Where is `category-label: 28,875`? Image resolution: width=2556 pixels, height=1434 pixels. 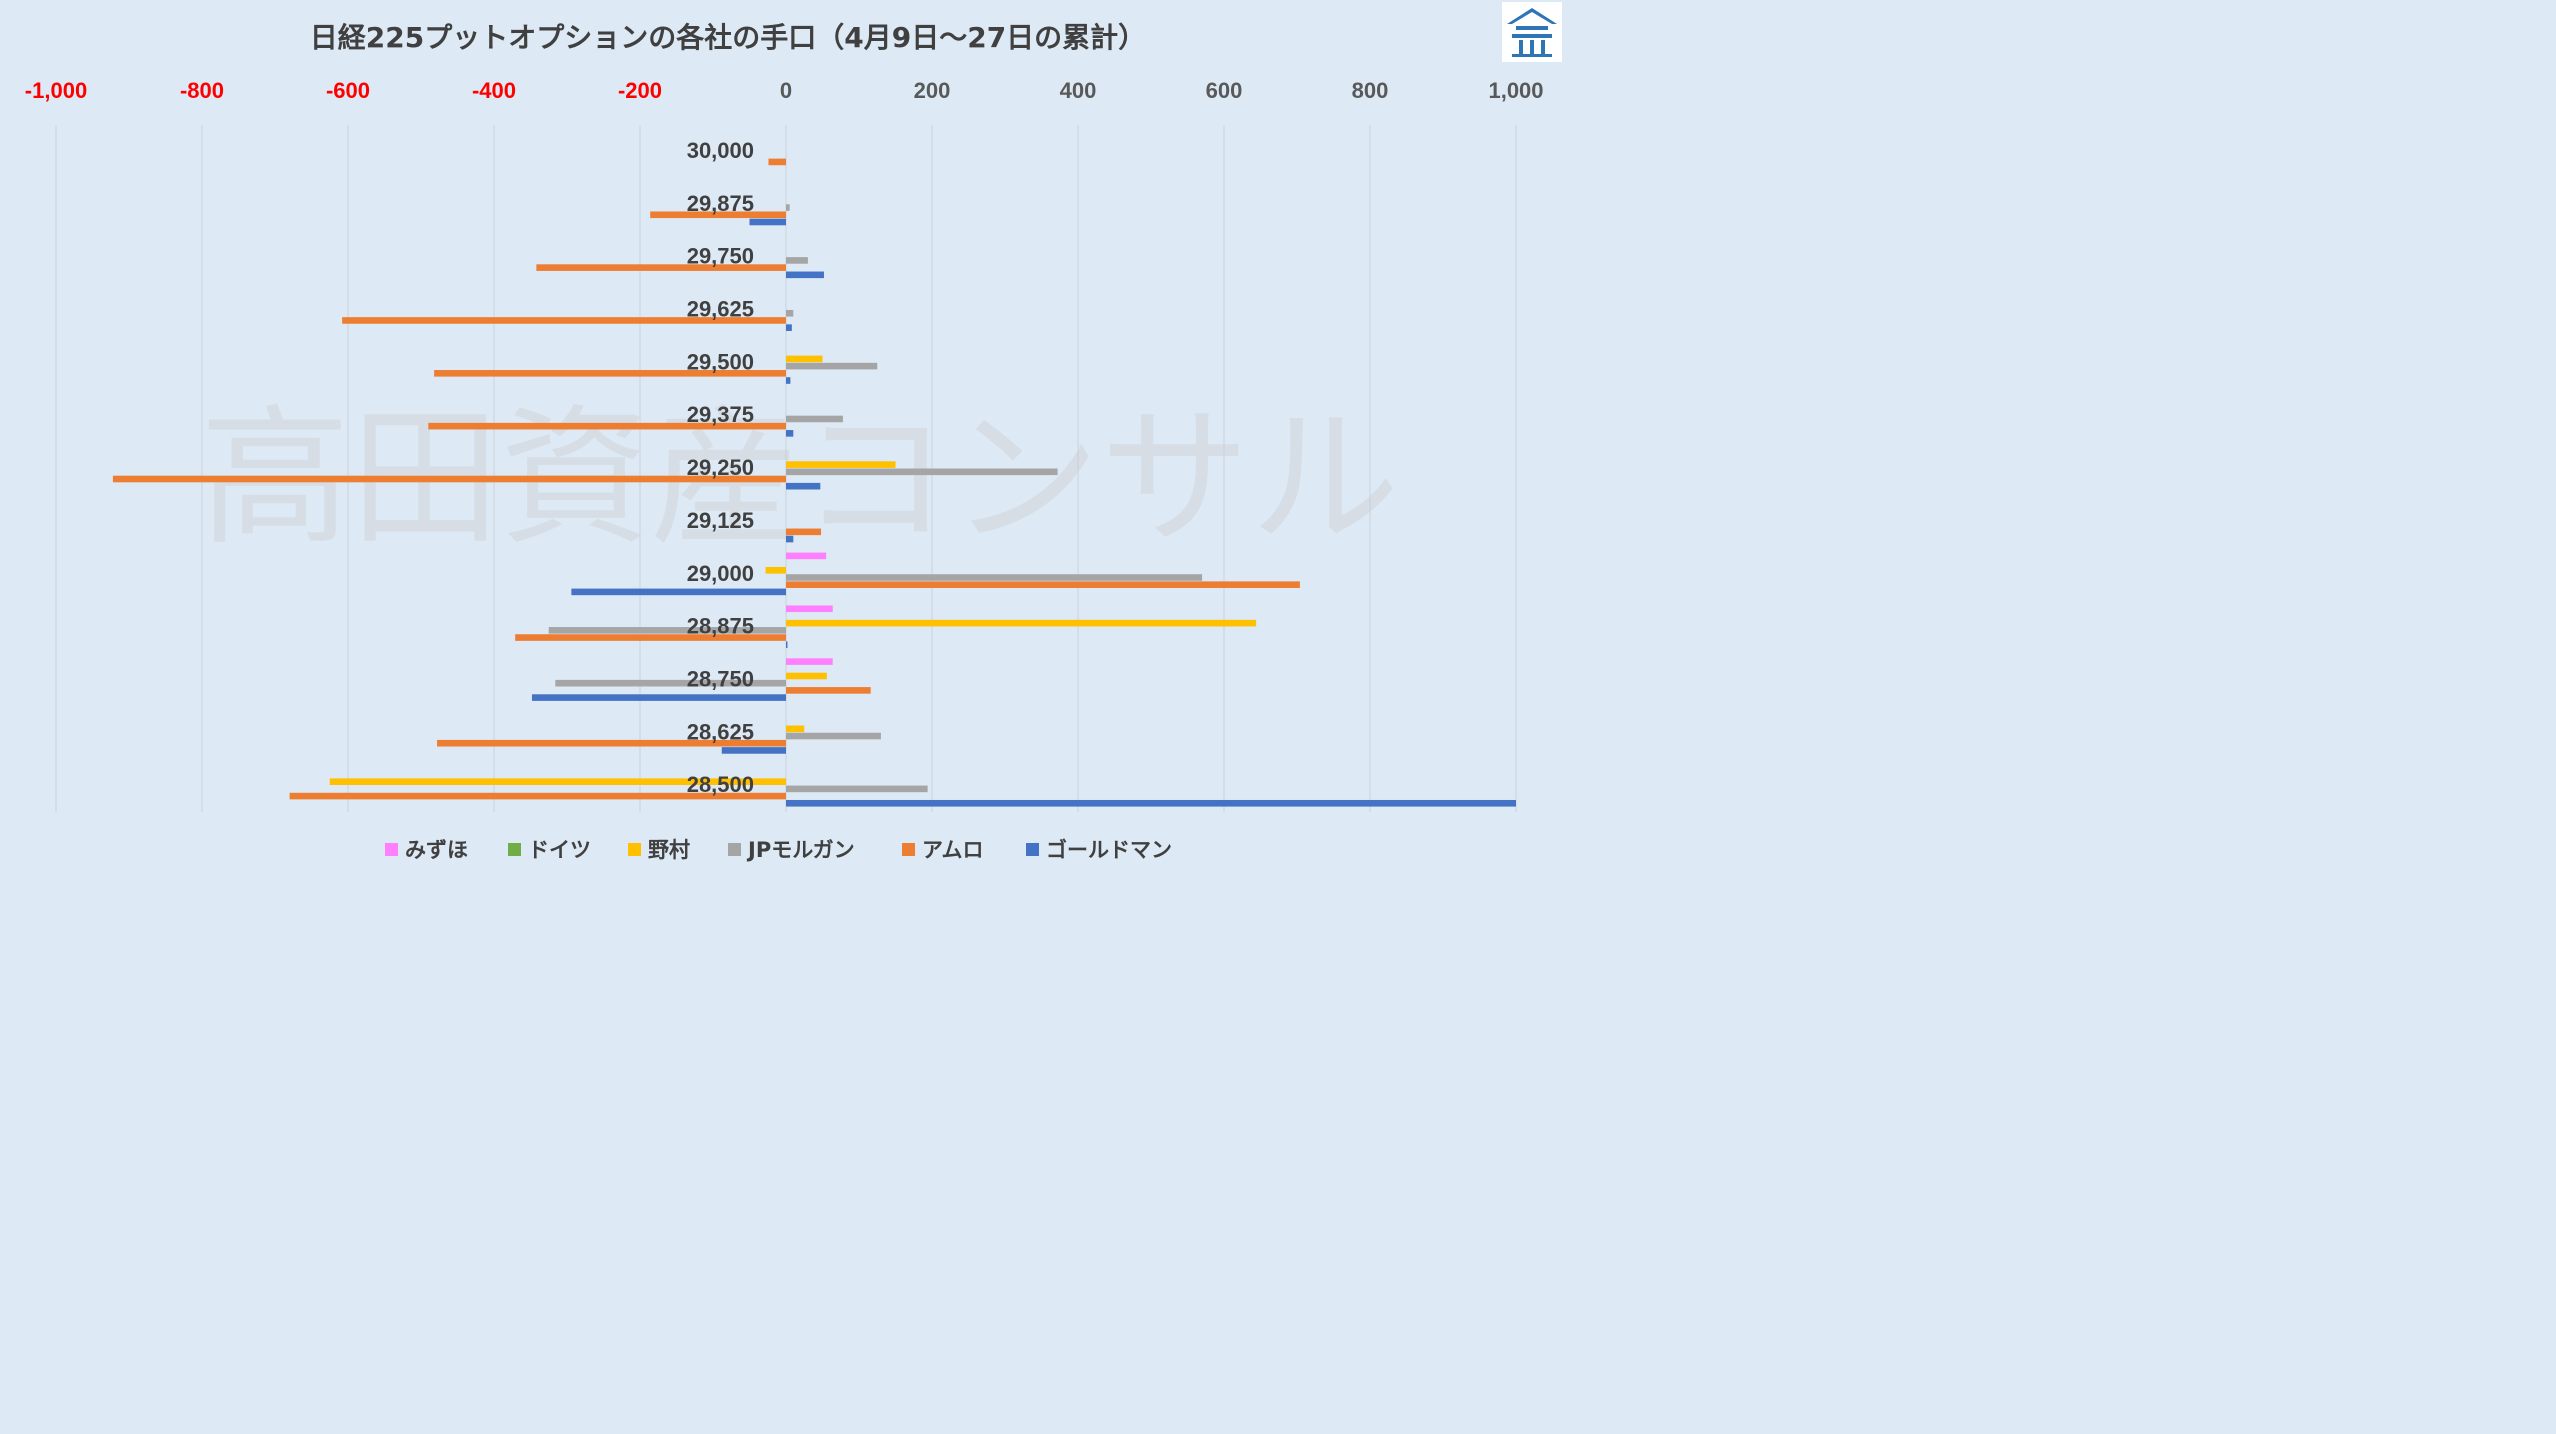
category-label: 28,875 is located at coordinates (720, 626).